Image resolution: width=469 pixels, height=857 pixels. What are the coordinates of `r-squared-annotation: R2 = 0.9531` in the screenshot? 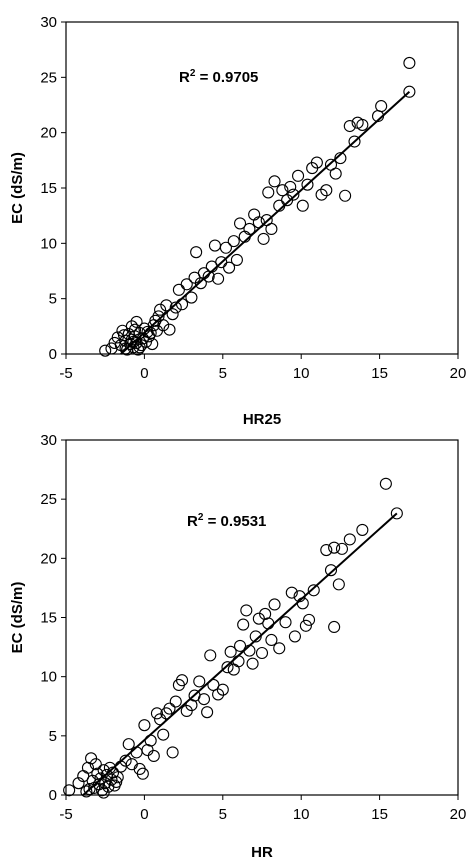 It's located at (226, 521).